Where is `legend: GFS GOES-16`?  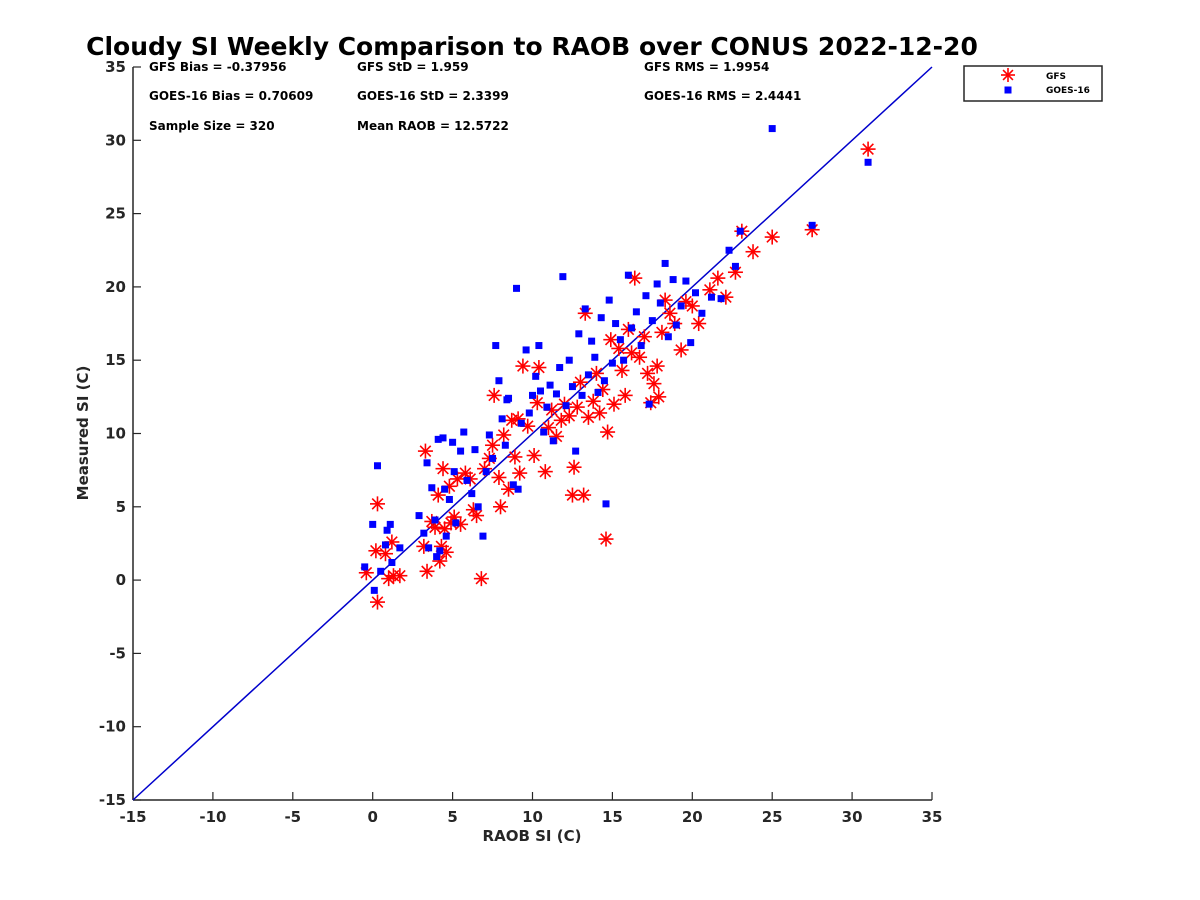 legend: GFS GOES-16 is located at coordinates (1033, 83).